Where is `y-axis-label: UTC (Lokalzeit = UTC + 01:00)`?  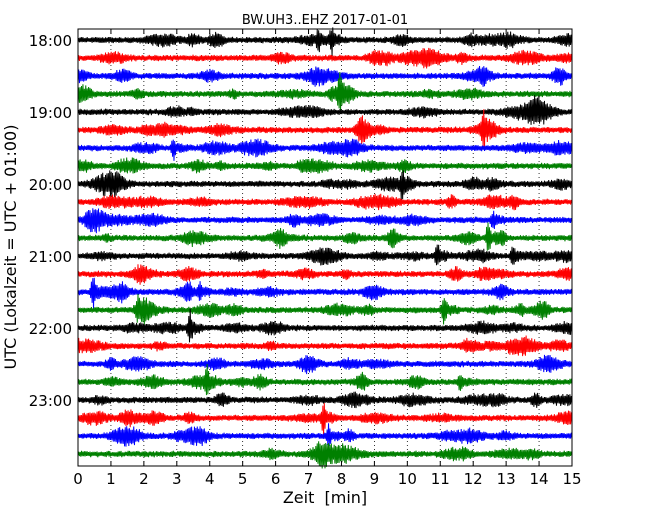
y-axis-label: UTC (Lokalzeit = UTC + 01:00) is located at coordinates (10, 247).